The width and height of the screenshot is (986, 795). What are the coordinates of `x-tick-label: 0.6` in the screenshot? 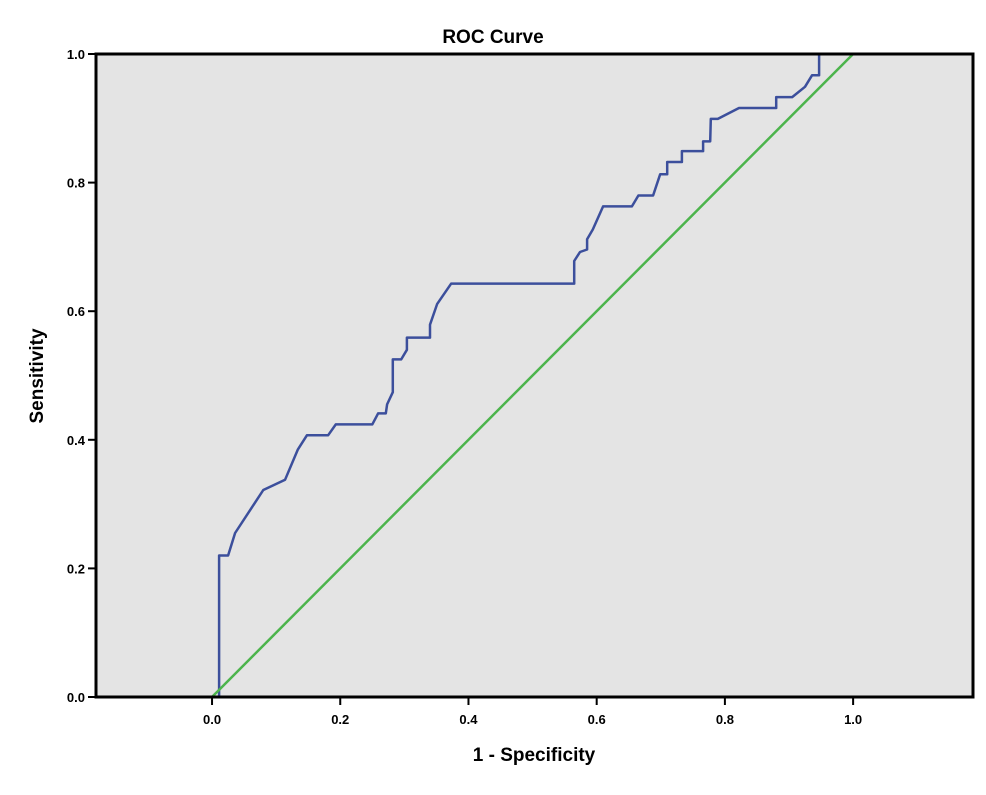 It's located at (597, 719).